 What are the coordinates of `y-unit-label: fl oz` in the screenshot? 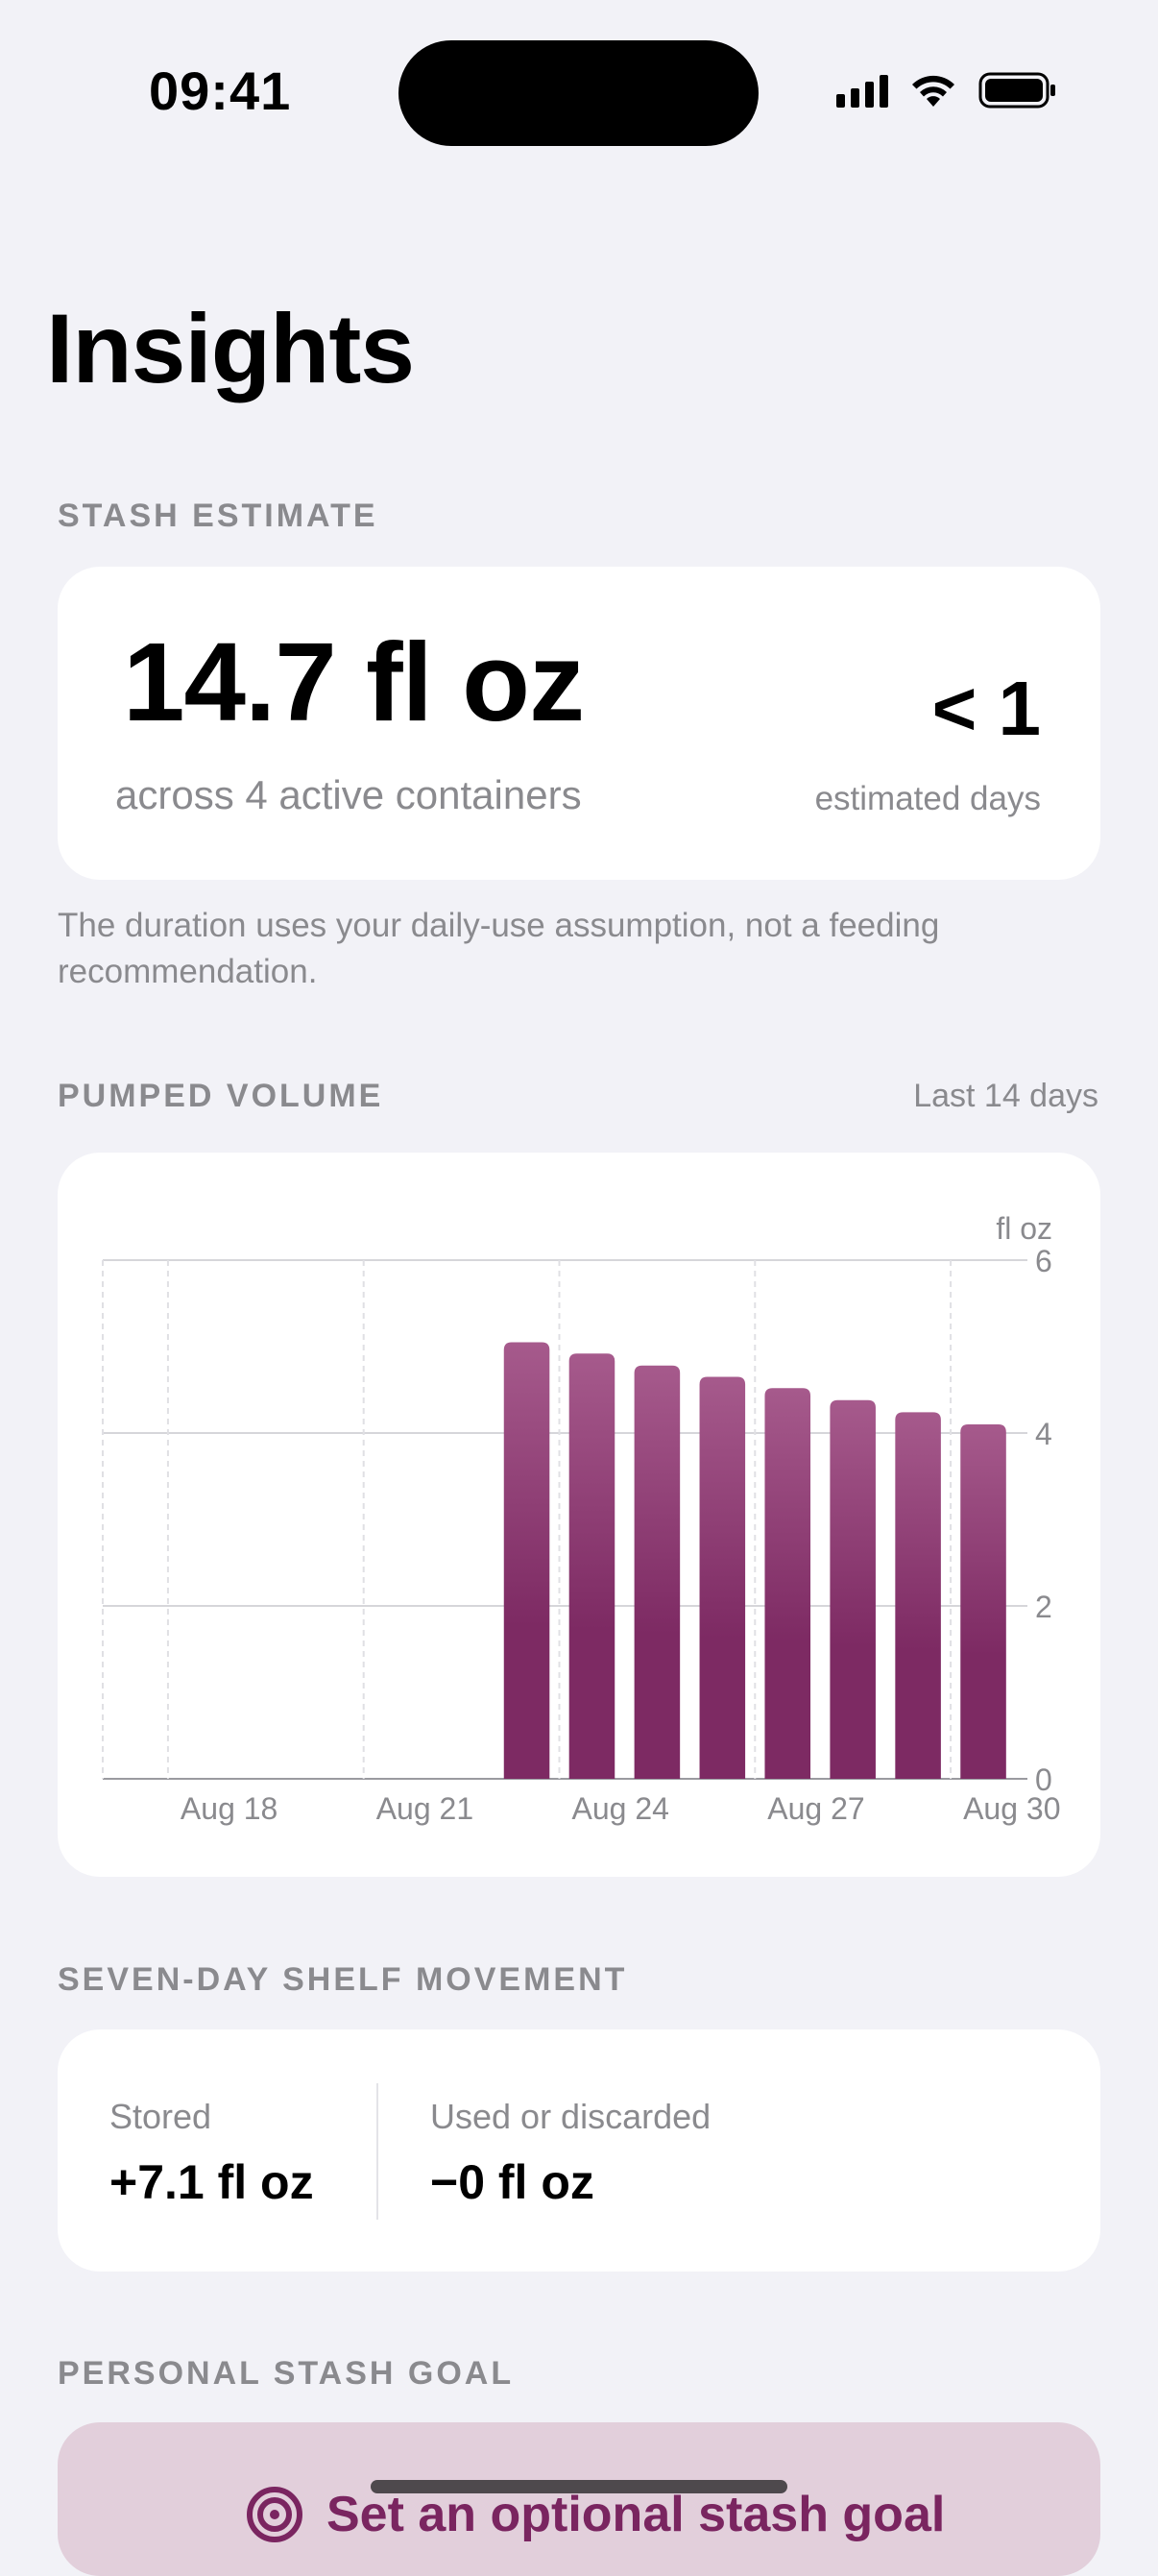 It's located at (1024, 1228).